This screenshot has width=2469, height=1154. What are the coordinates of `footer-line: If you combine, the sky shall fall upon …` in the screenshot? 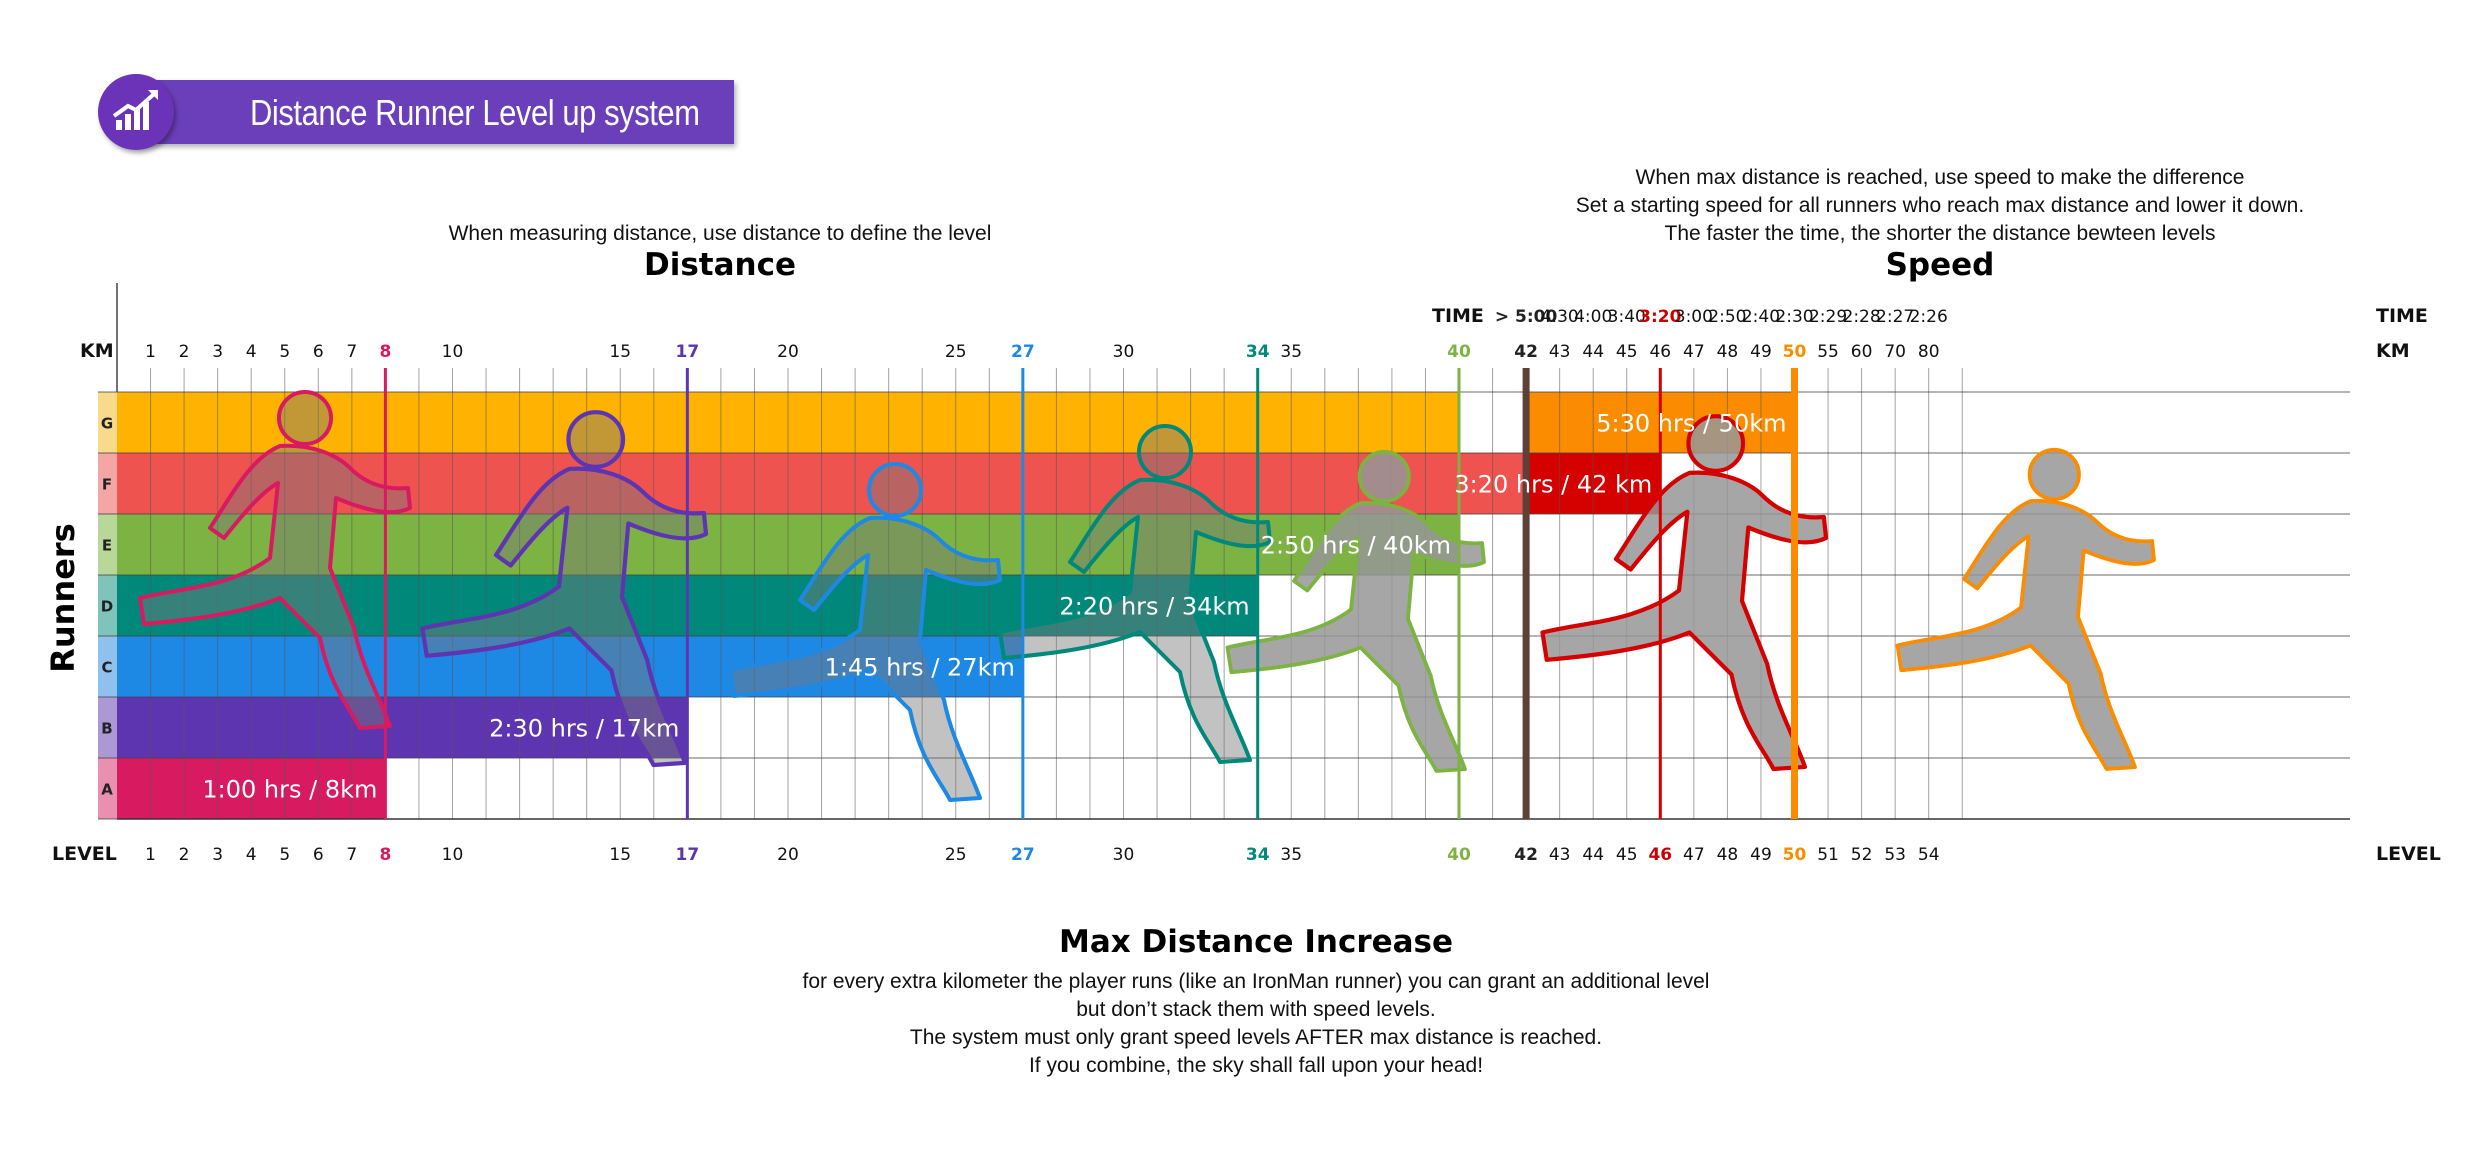 It's located at (1256, 1065).